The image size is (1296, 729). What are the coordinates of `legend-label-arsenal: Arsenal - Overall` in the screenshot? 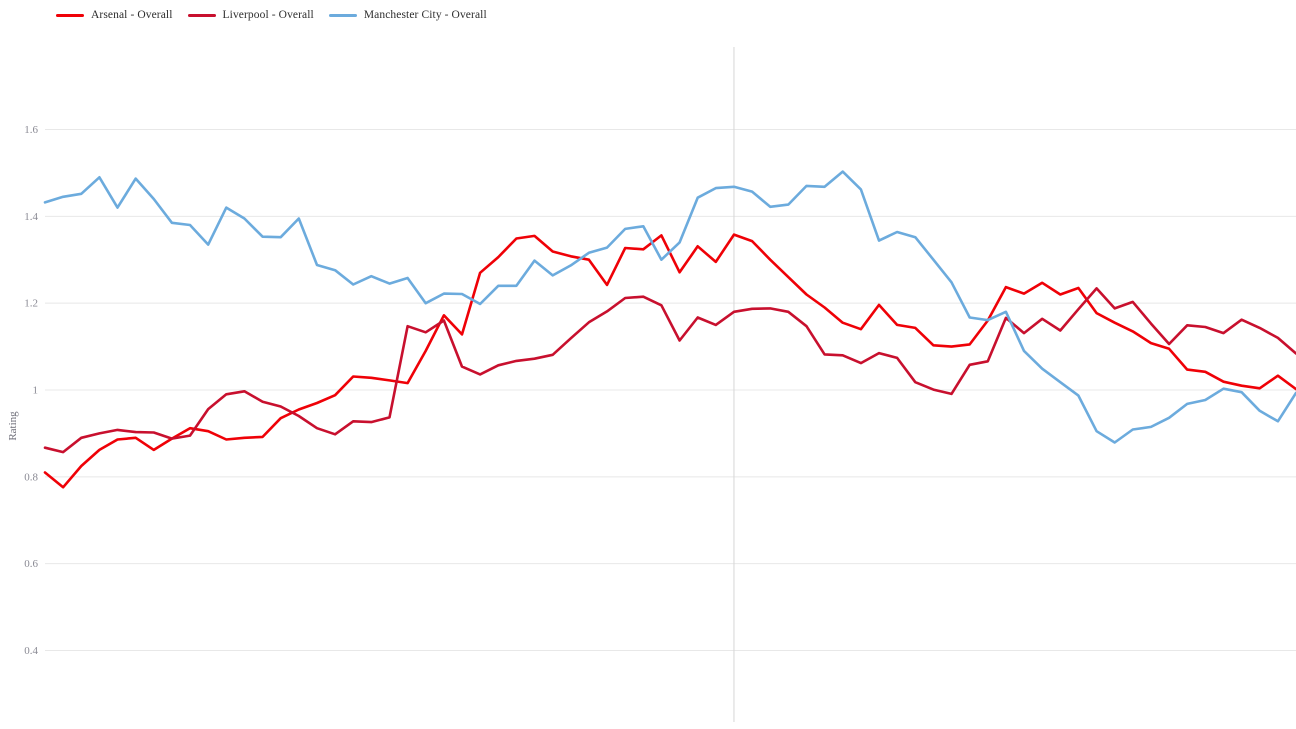 It's located at (132, 15).